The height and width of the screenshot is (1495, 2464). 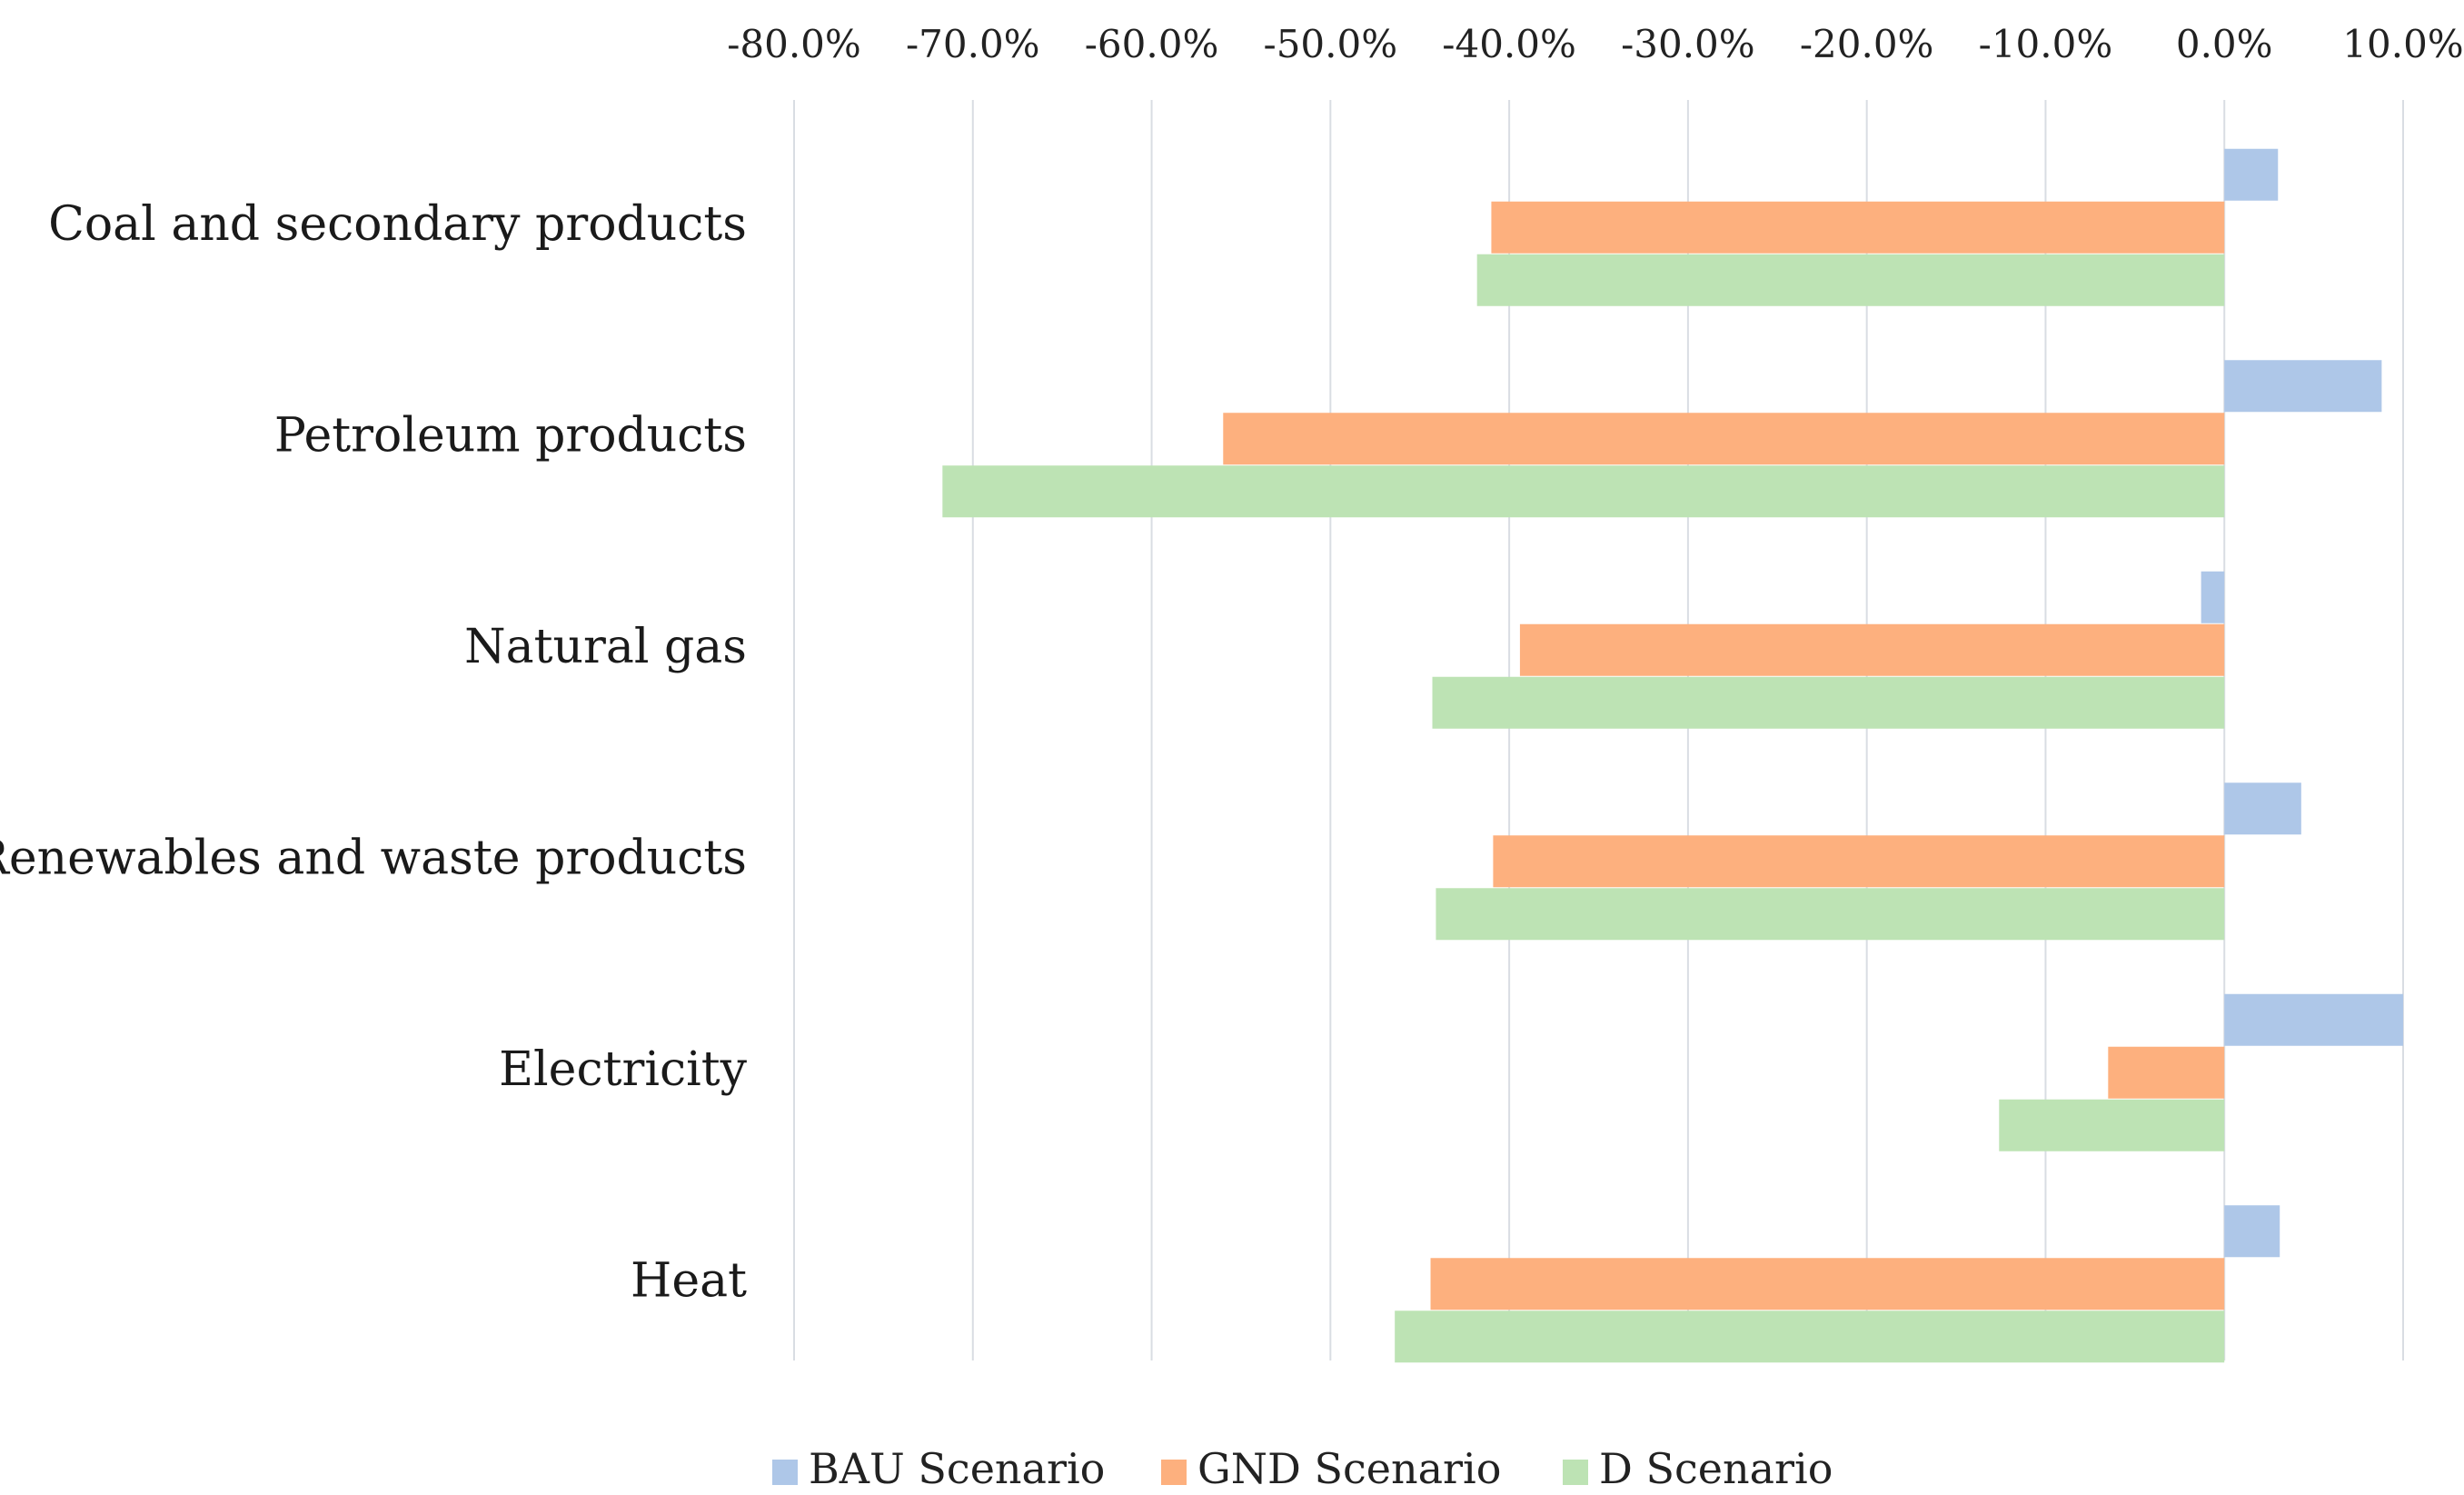 What do you see at coordinates (689, 1280) in the screenshot?
I see `category-label: Heat` at bounding box center [689, 1280].